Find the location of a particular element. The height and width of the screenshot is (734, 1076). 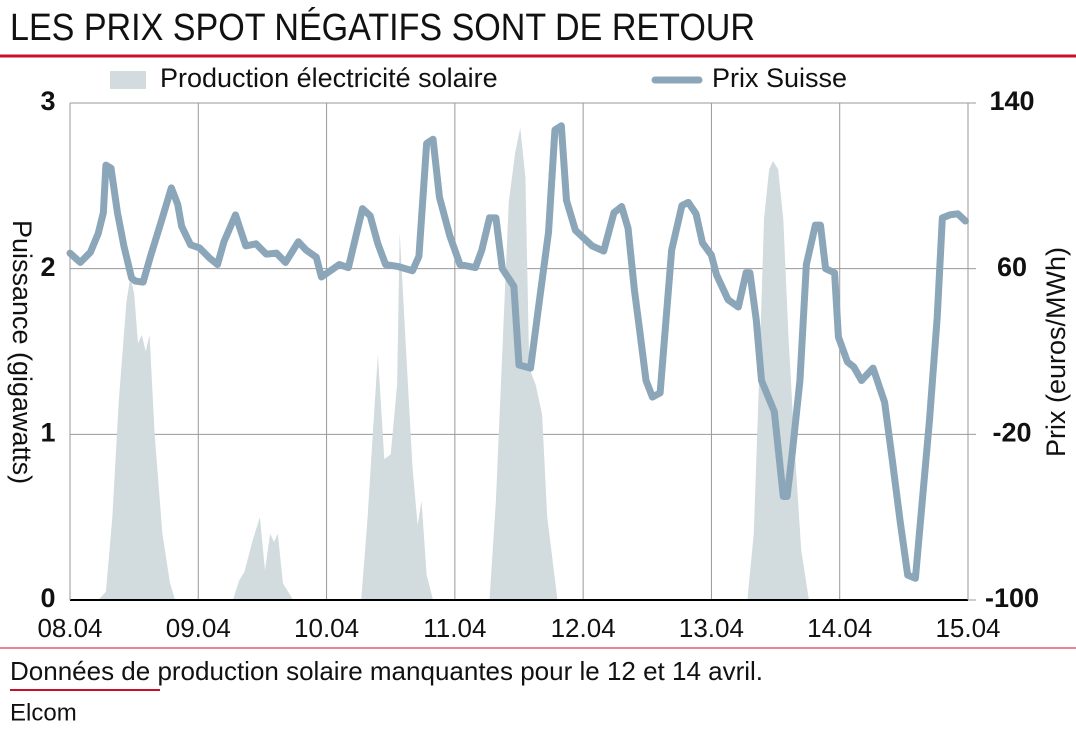

x-tick-label: 14.04 is located at coordinates (839, 628).